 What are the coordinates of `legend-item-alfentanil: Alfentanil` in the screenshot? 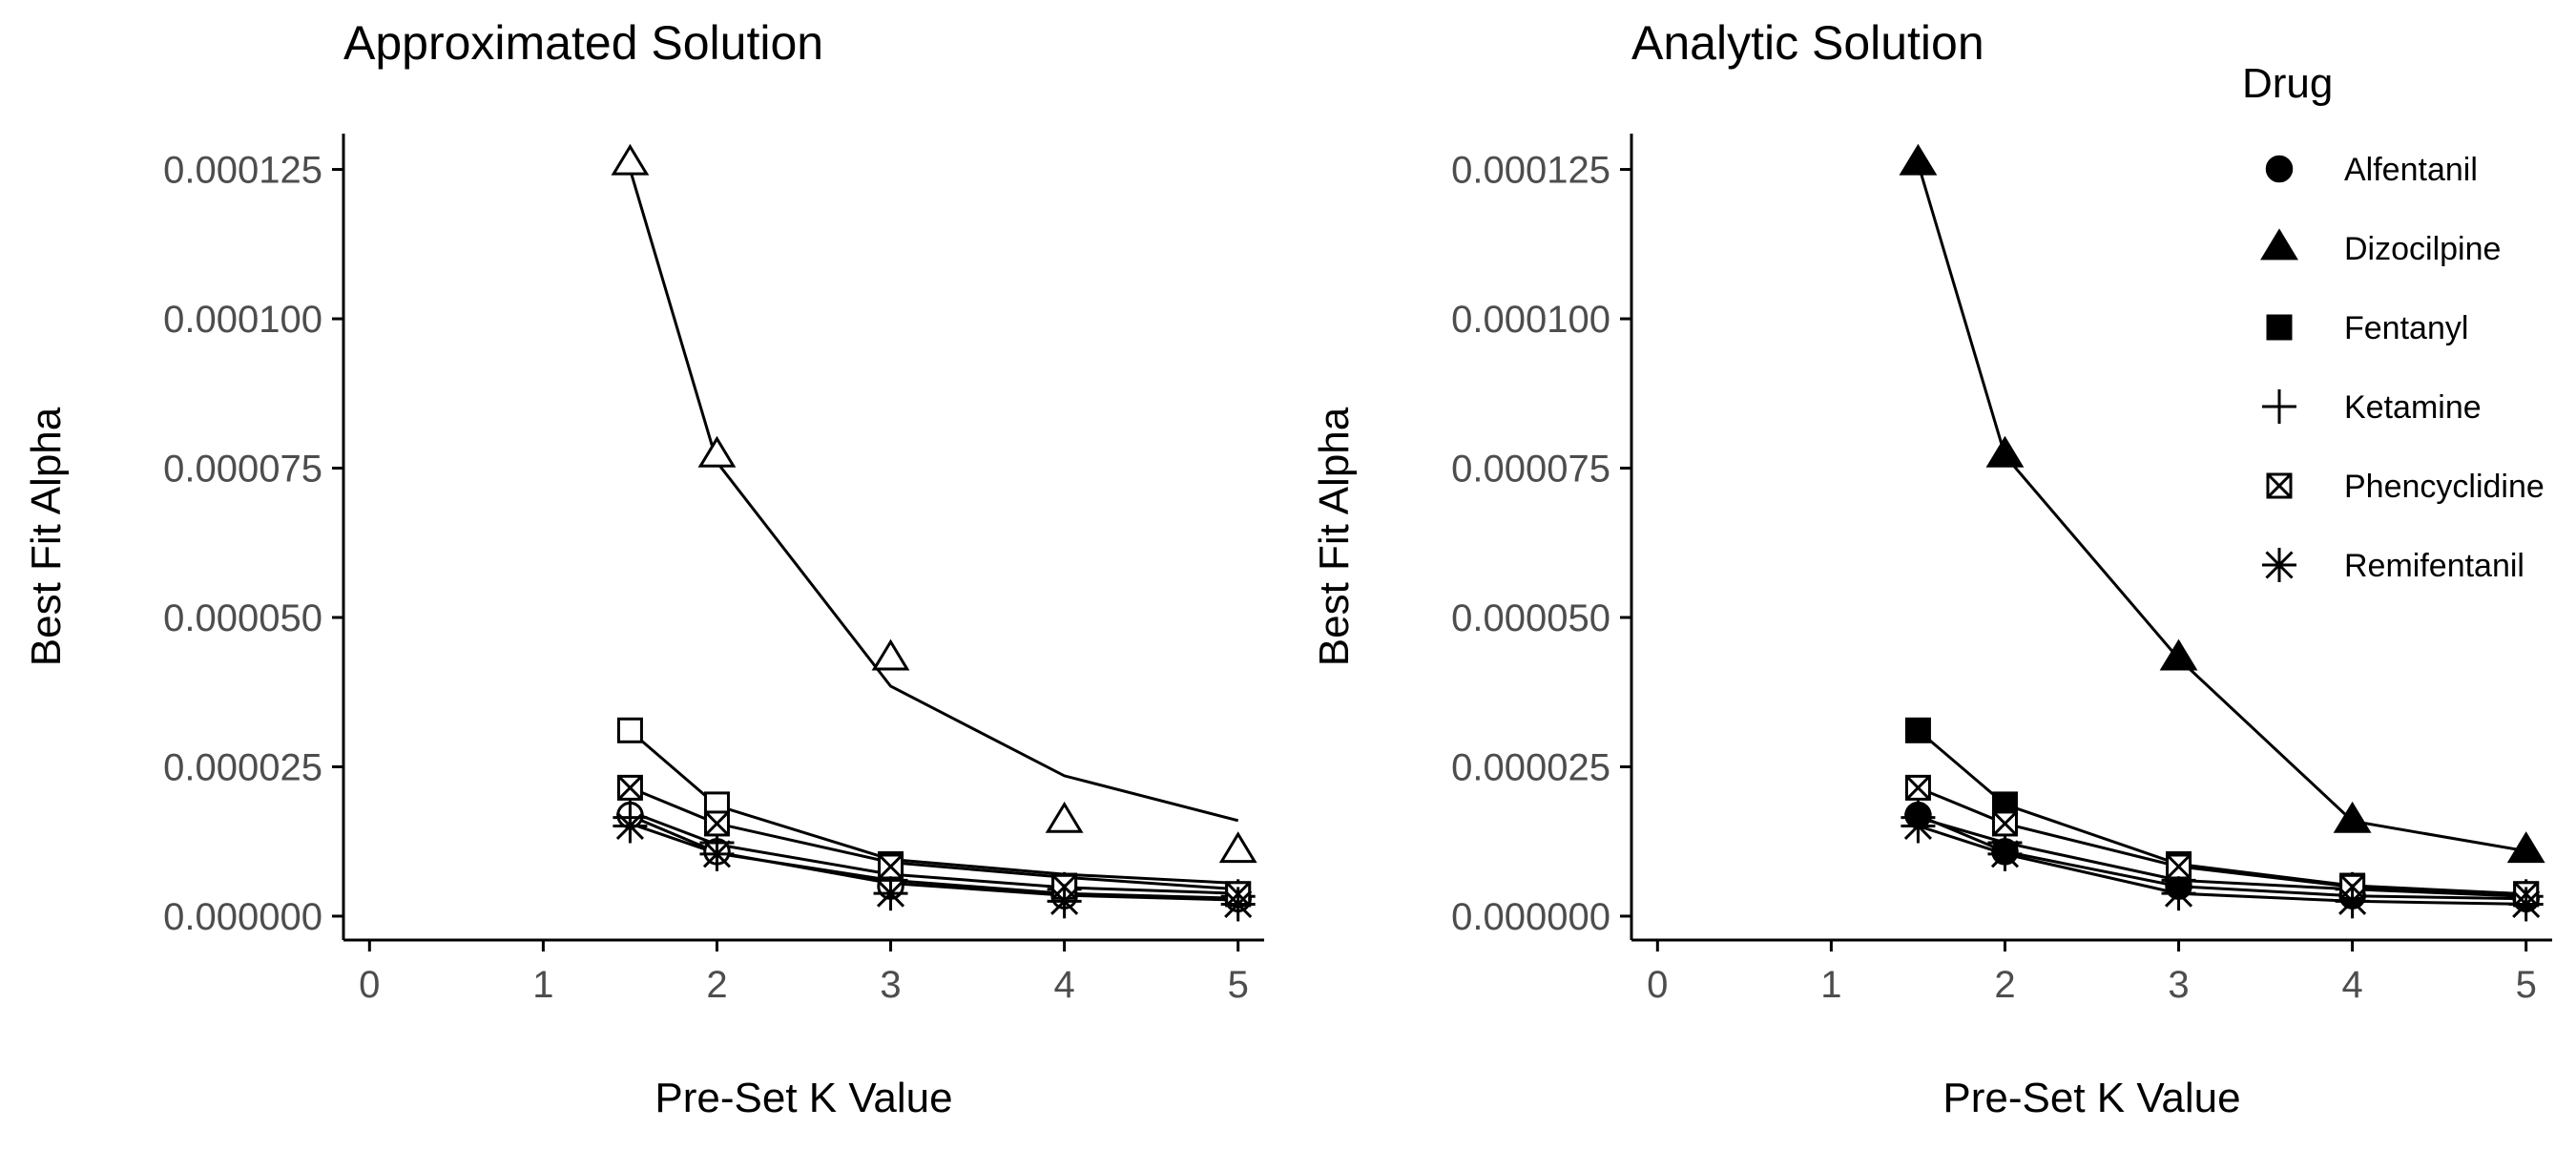 It's located at (2371, 170).